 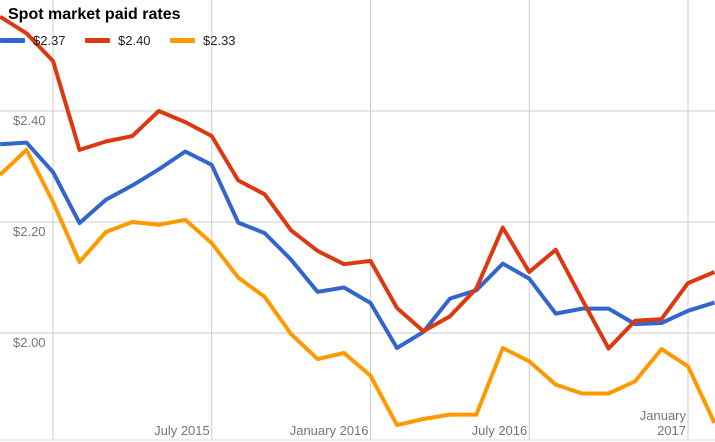 I want to click on legend-label: $2.37, so click(x=49, y=40).